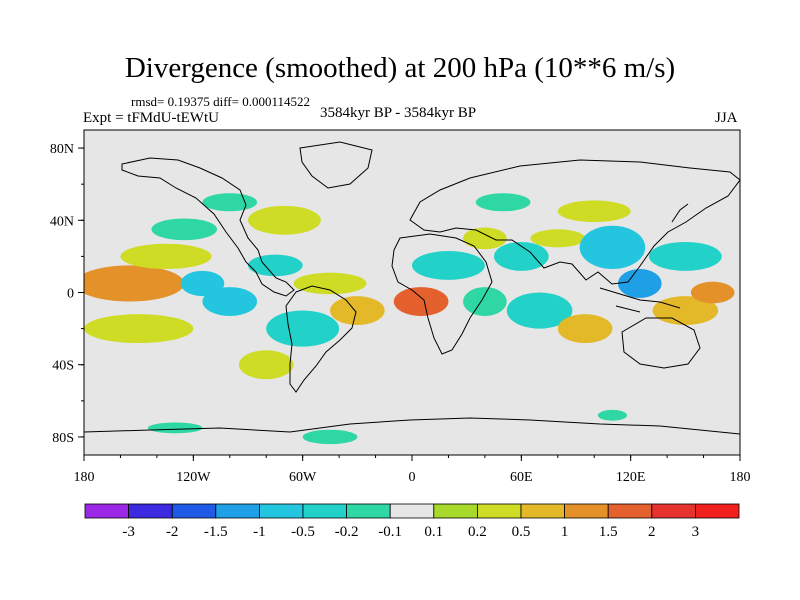  I want to click on x-tick-label-5: 120E, so click(631, 477).